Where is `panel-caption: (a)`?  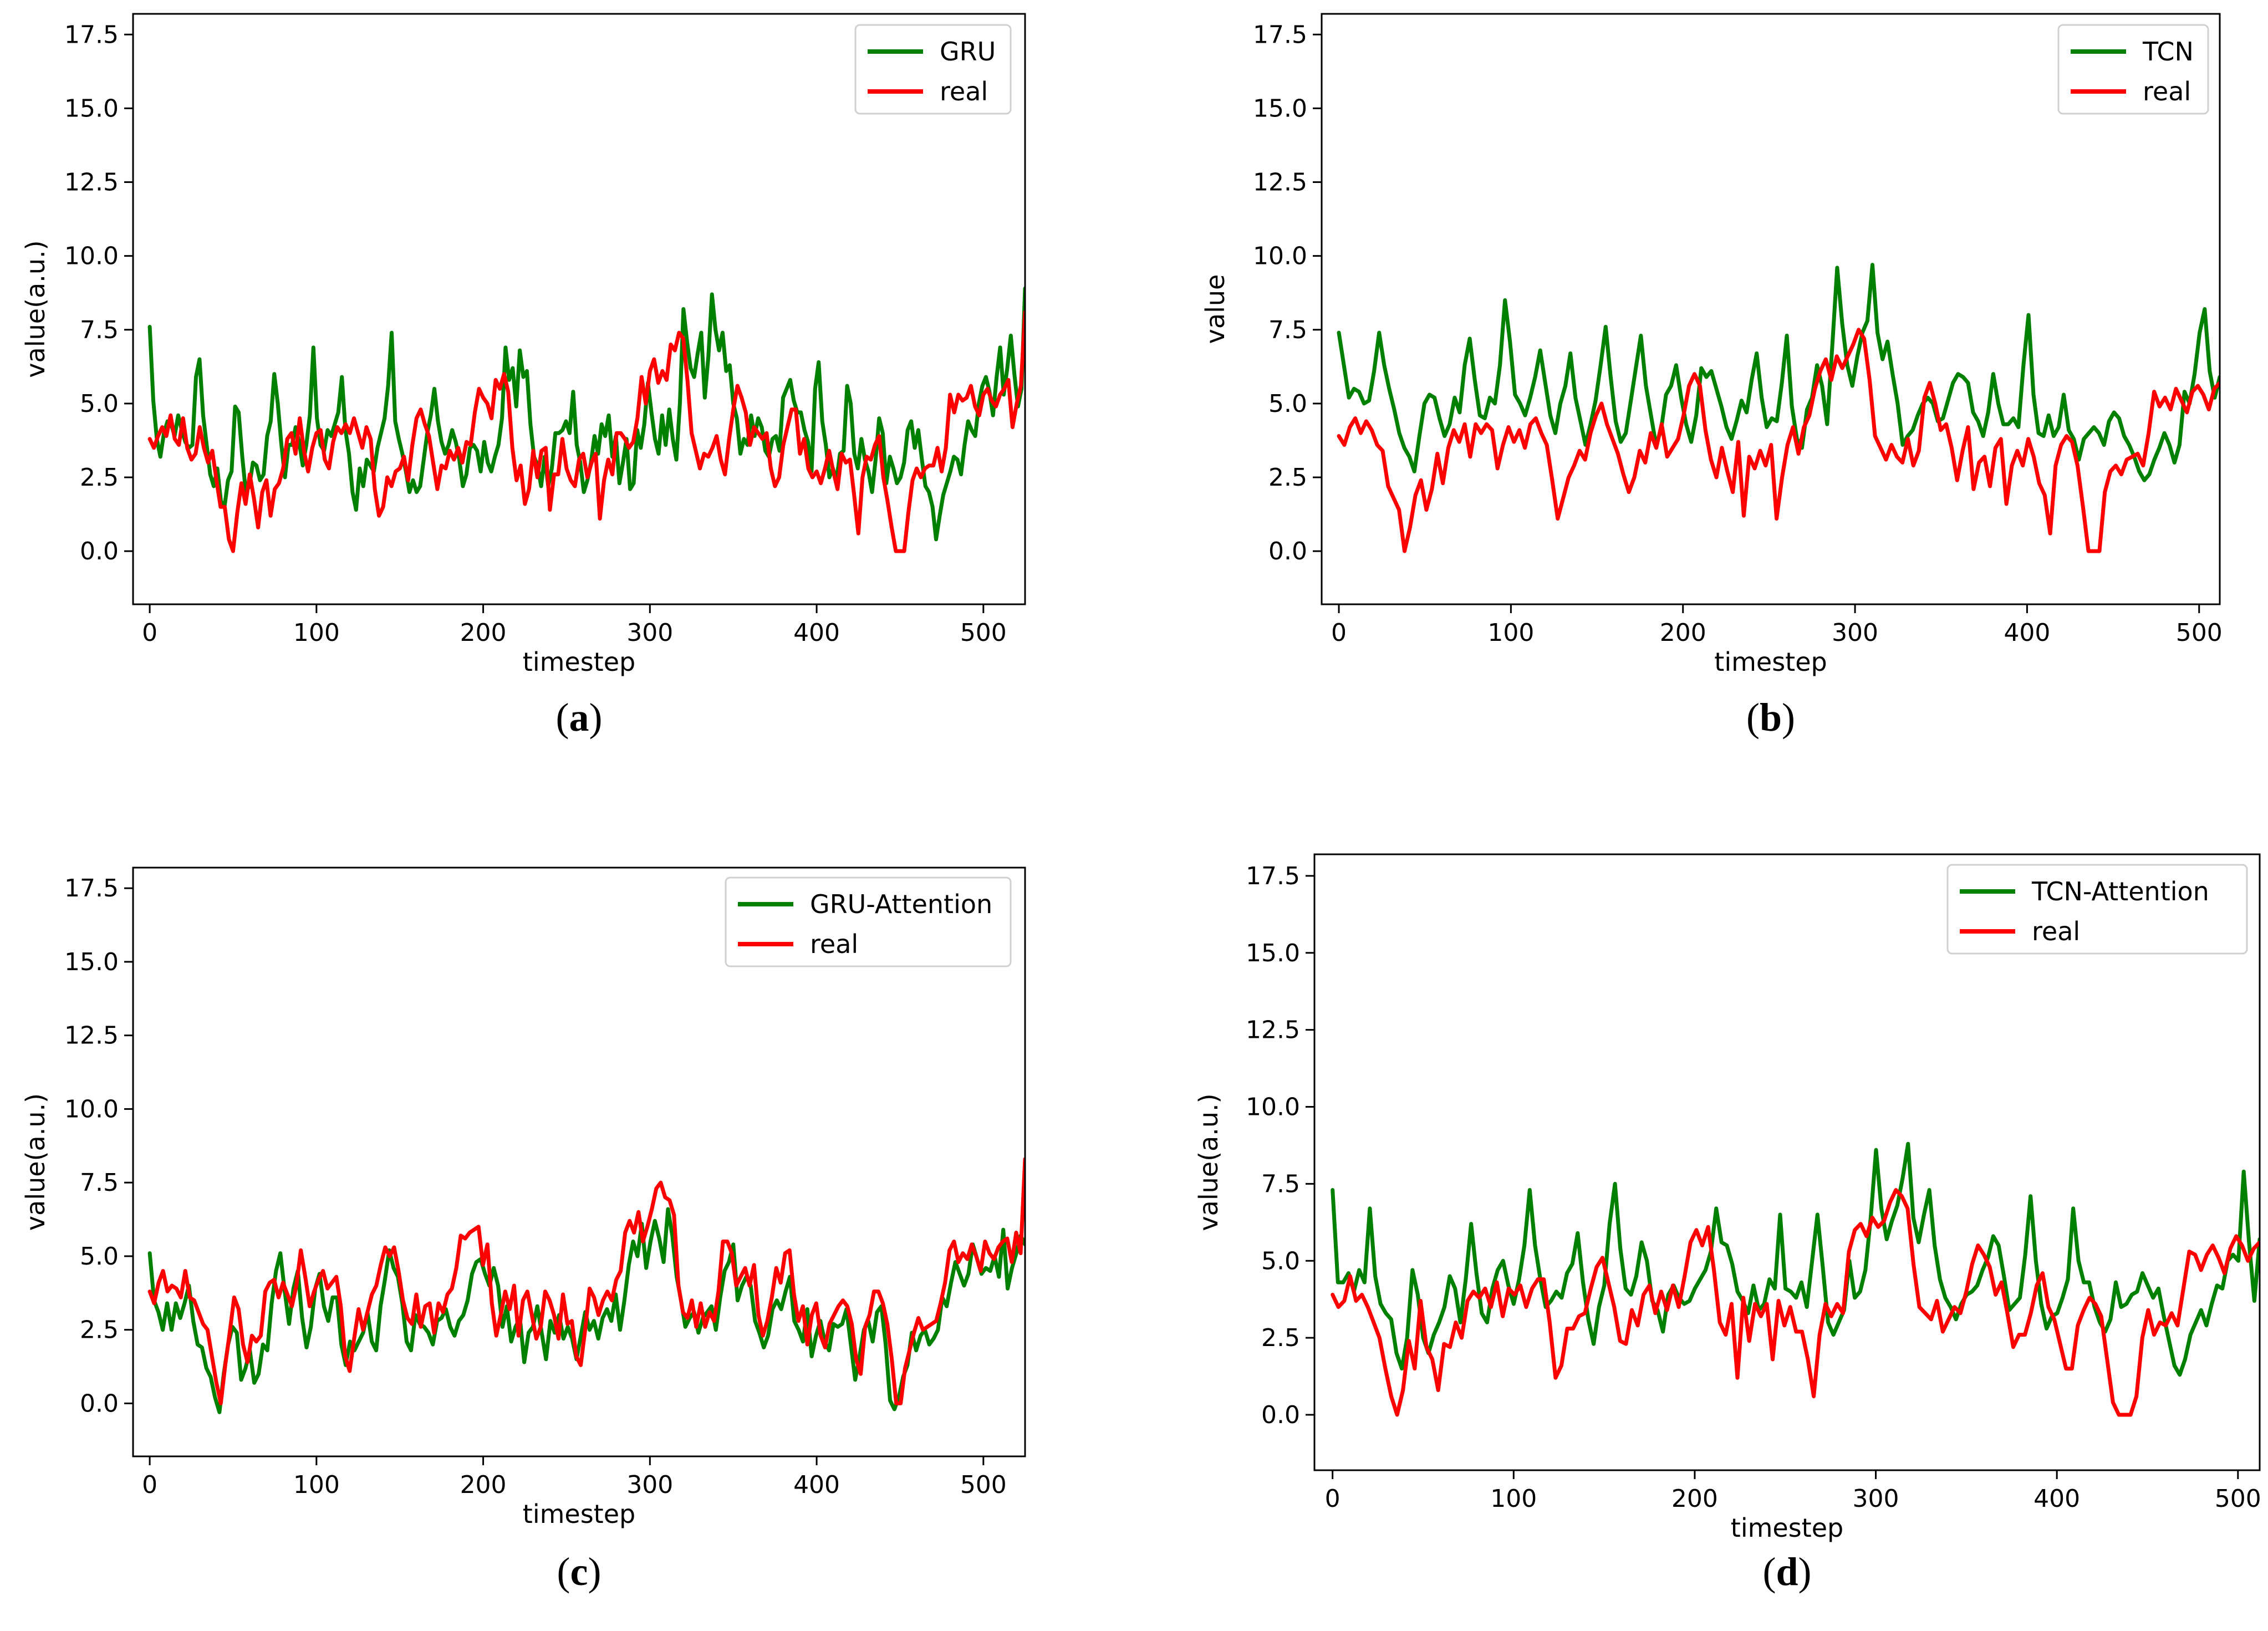 panel-caption: (a) is located at coordinates (580, 717).